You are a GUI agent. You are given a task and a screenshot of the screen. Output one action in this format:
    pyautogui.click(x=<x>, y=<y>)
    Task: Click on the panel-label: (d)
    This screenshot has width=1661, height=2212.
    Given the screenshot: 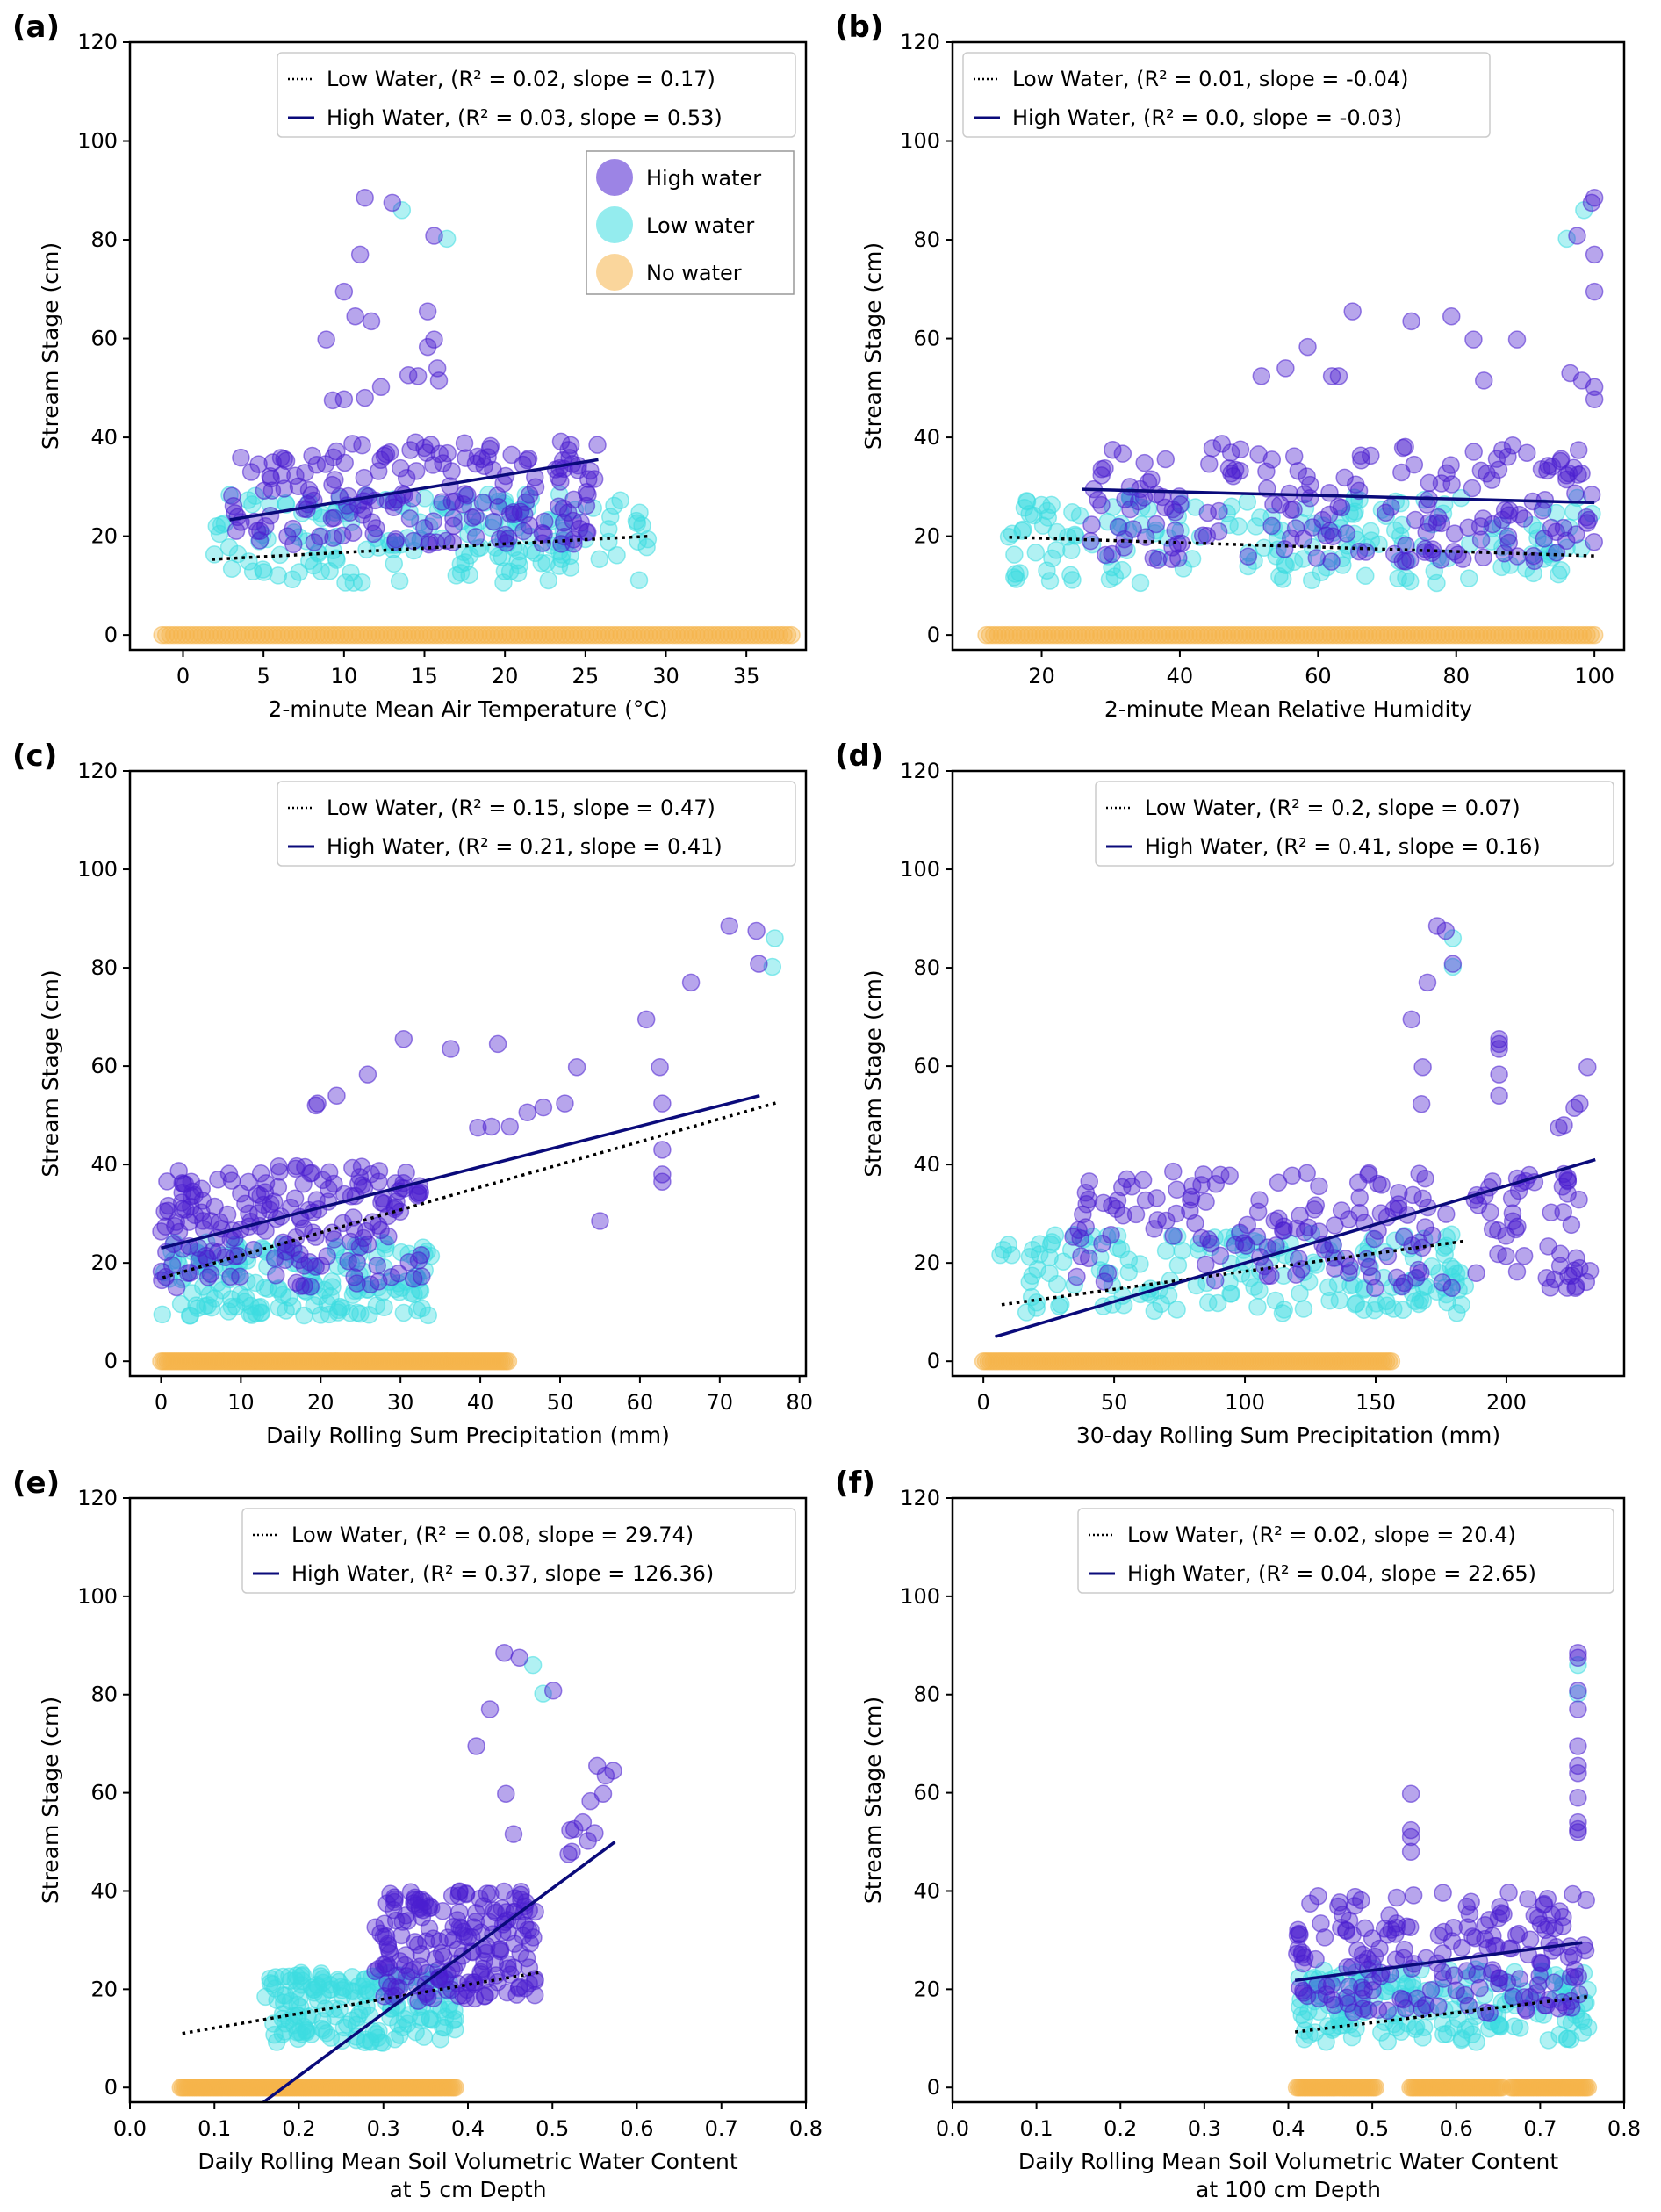 What is the action you would take?
    pyautogui.click(x=859, y=756)
    